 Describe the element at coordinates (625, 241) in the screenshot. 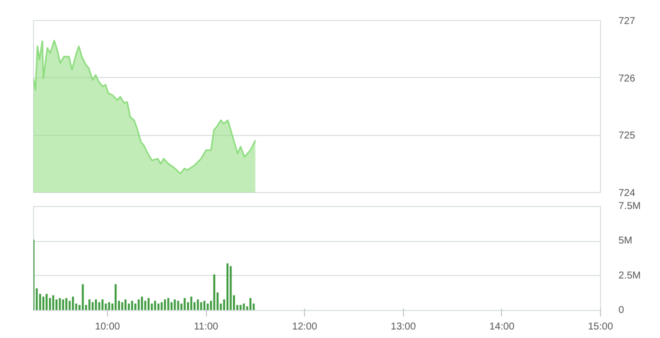

I see `y-tick-label: 5M` at that location.